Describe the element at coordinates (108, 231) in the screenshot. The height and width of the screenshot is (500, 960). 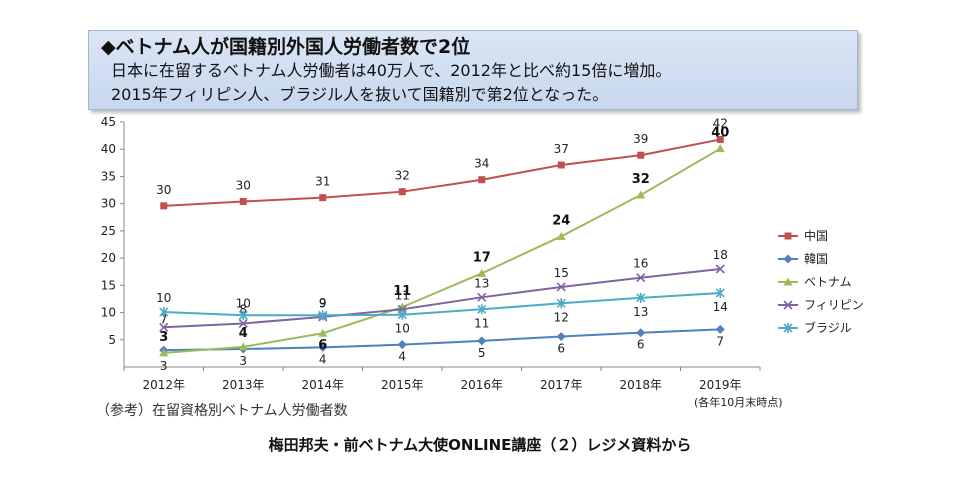
I see `y-tick-label: 25` at that location.